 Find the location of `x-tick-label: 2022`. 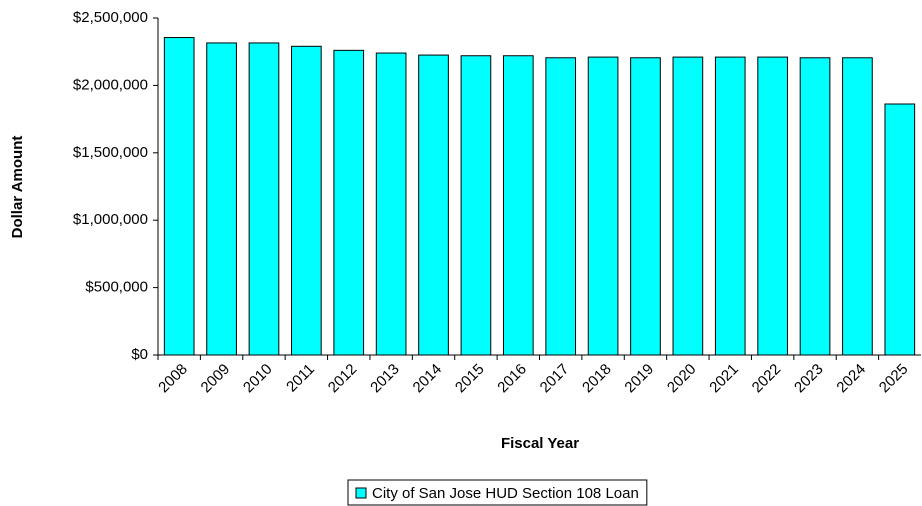

x-tick-label: 2022 is located at coordinates (767, 379).